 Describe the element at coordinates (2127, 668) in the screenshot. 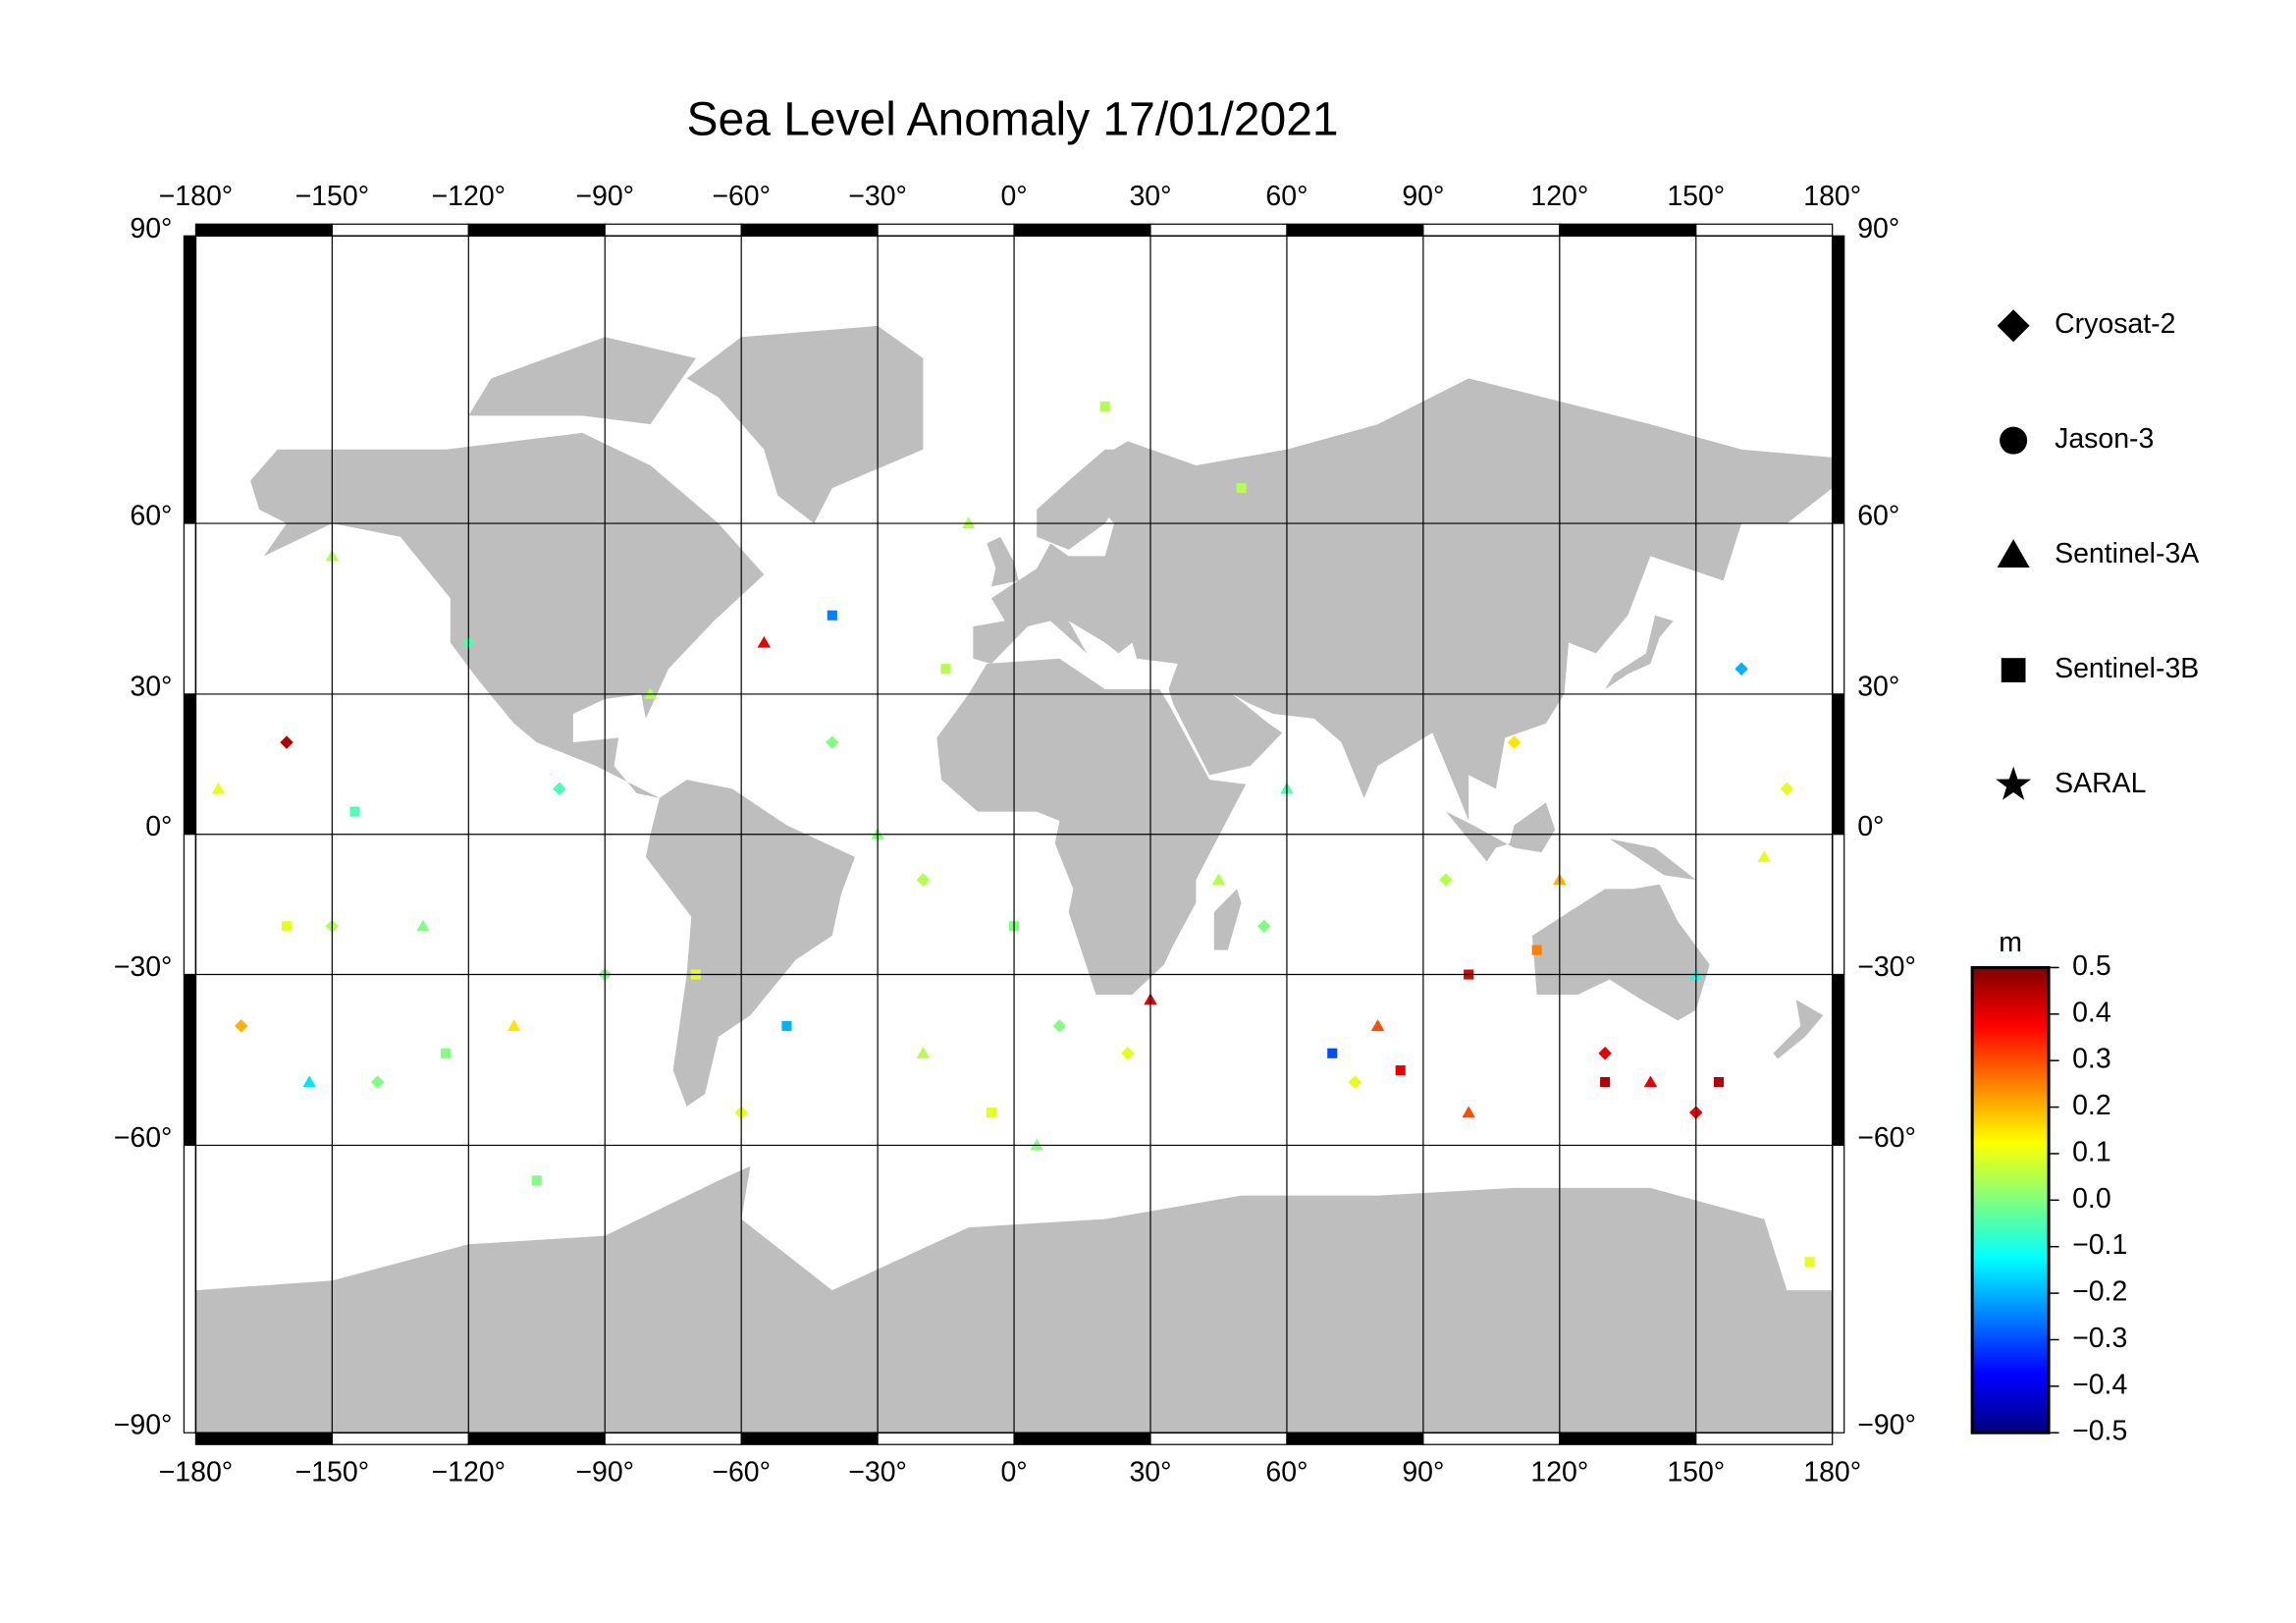

I see `legend-label: Sentinel-3B` at that location.